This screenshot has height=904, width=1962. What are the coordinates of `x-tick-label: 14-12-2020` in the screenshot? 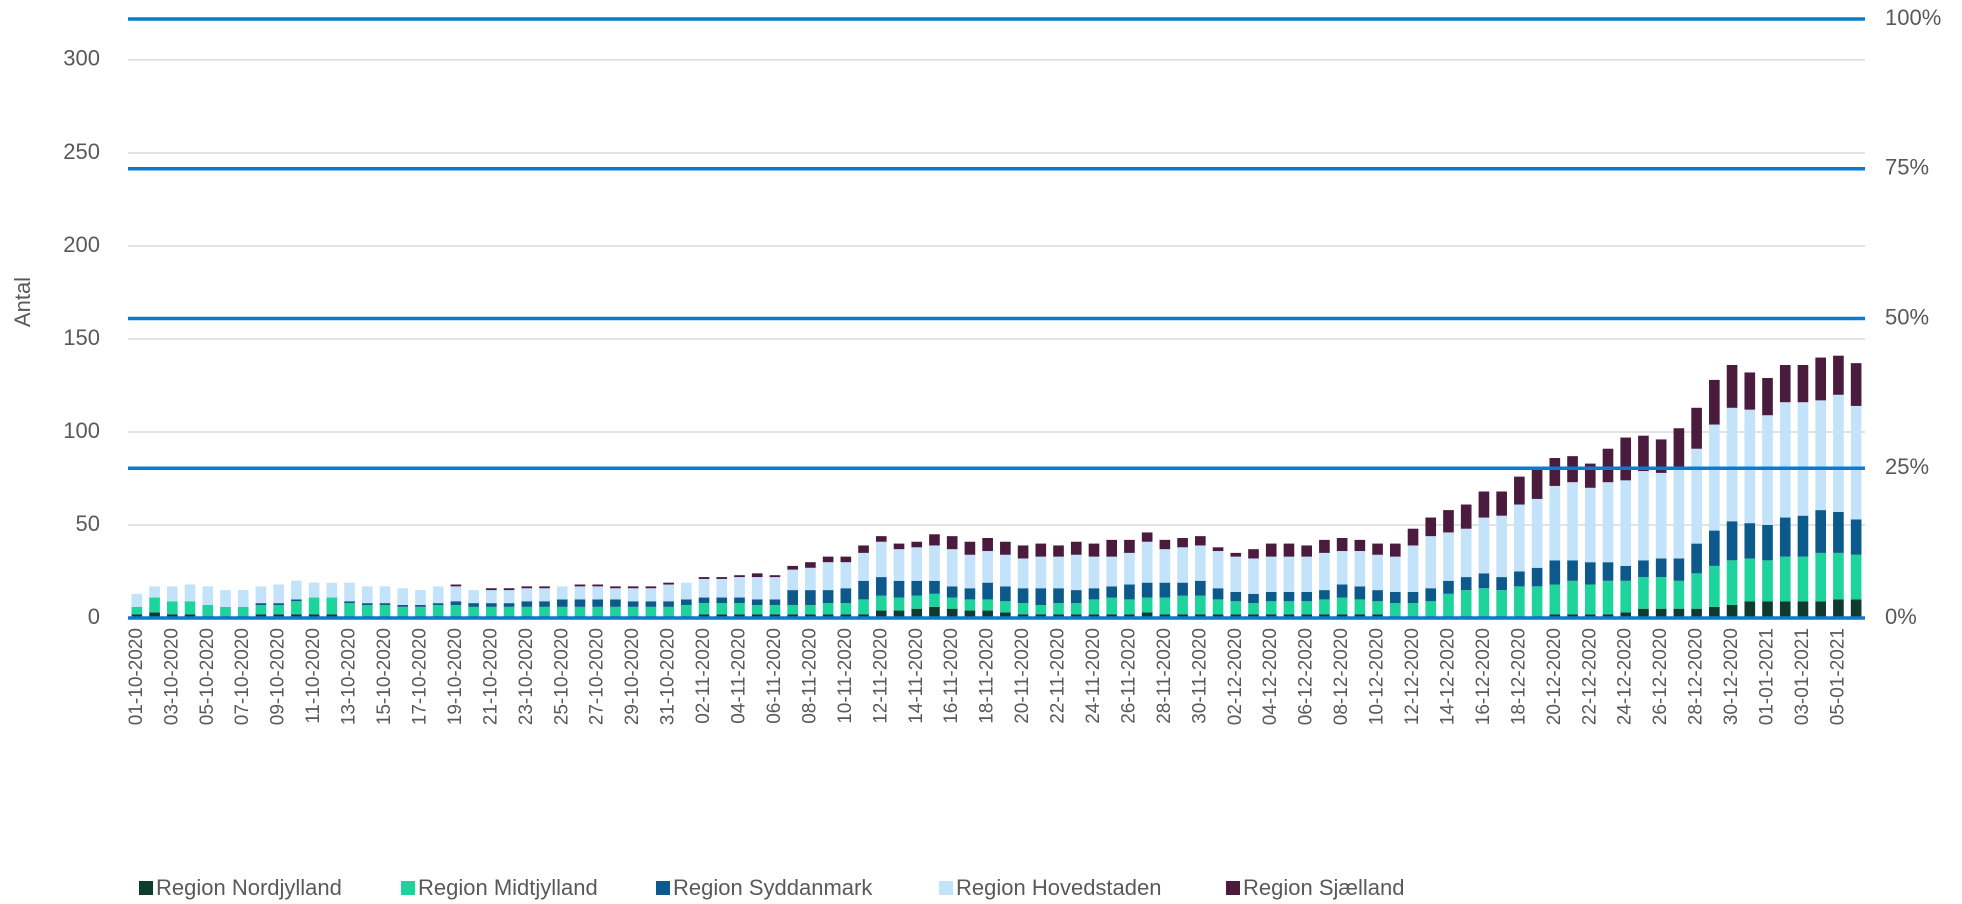 It's located at (1447, 676).